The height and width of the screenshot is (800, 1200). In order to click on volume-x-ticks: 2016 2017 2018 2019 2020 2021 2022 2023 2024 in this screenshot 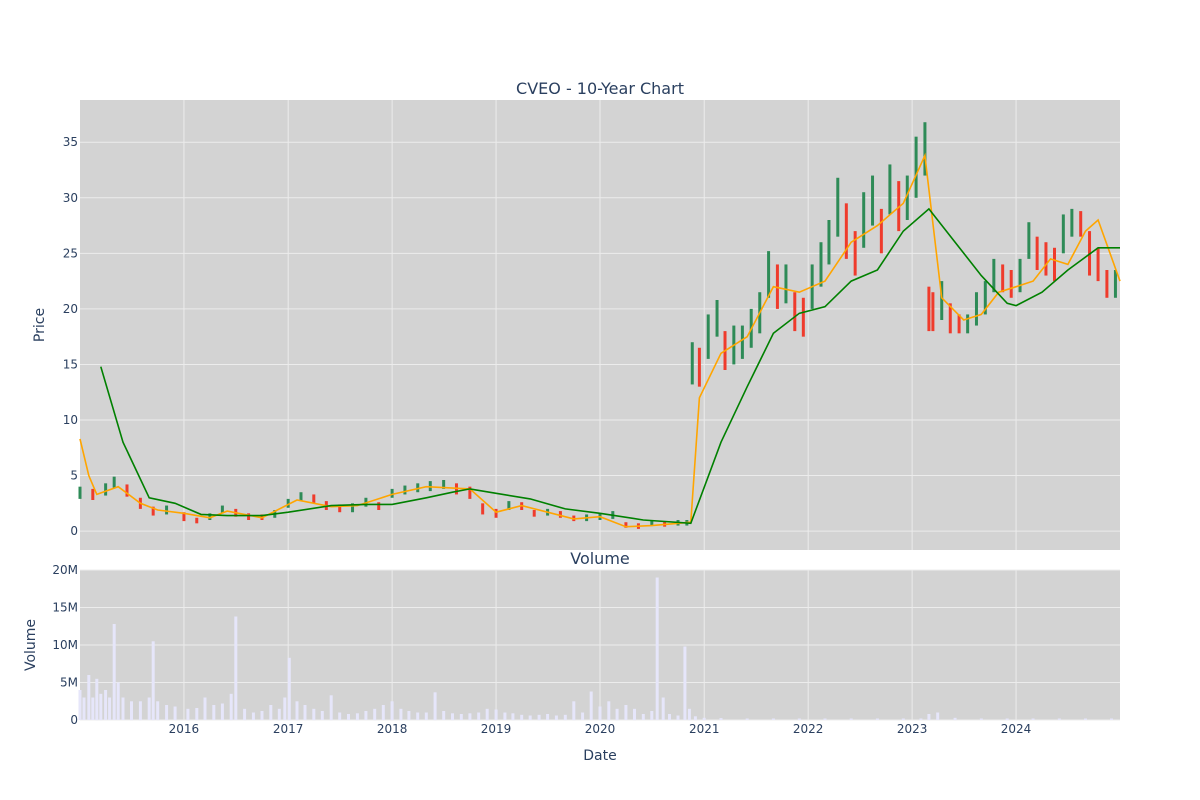, I will do `click(600, 729)`.